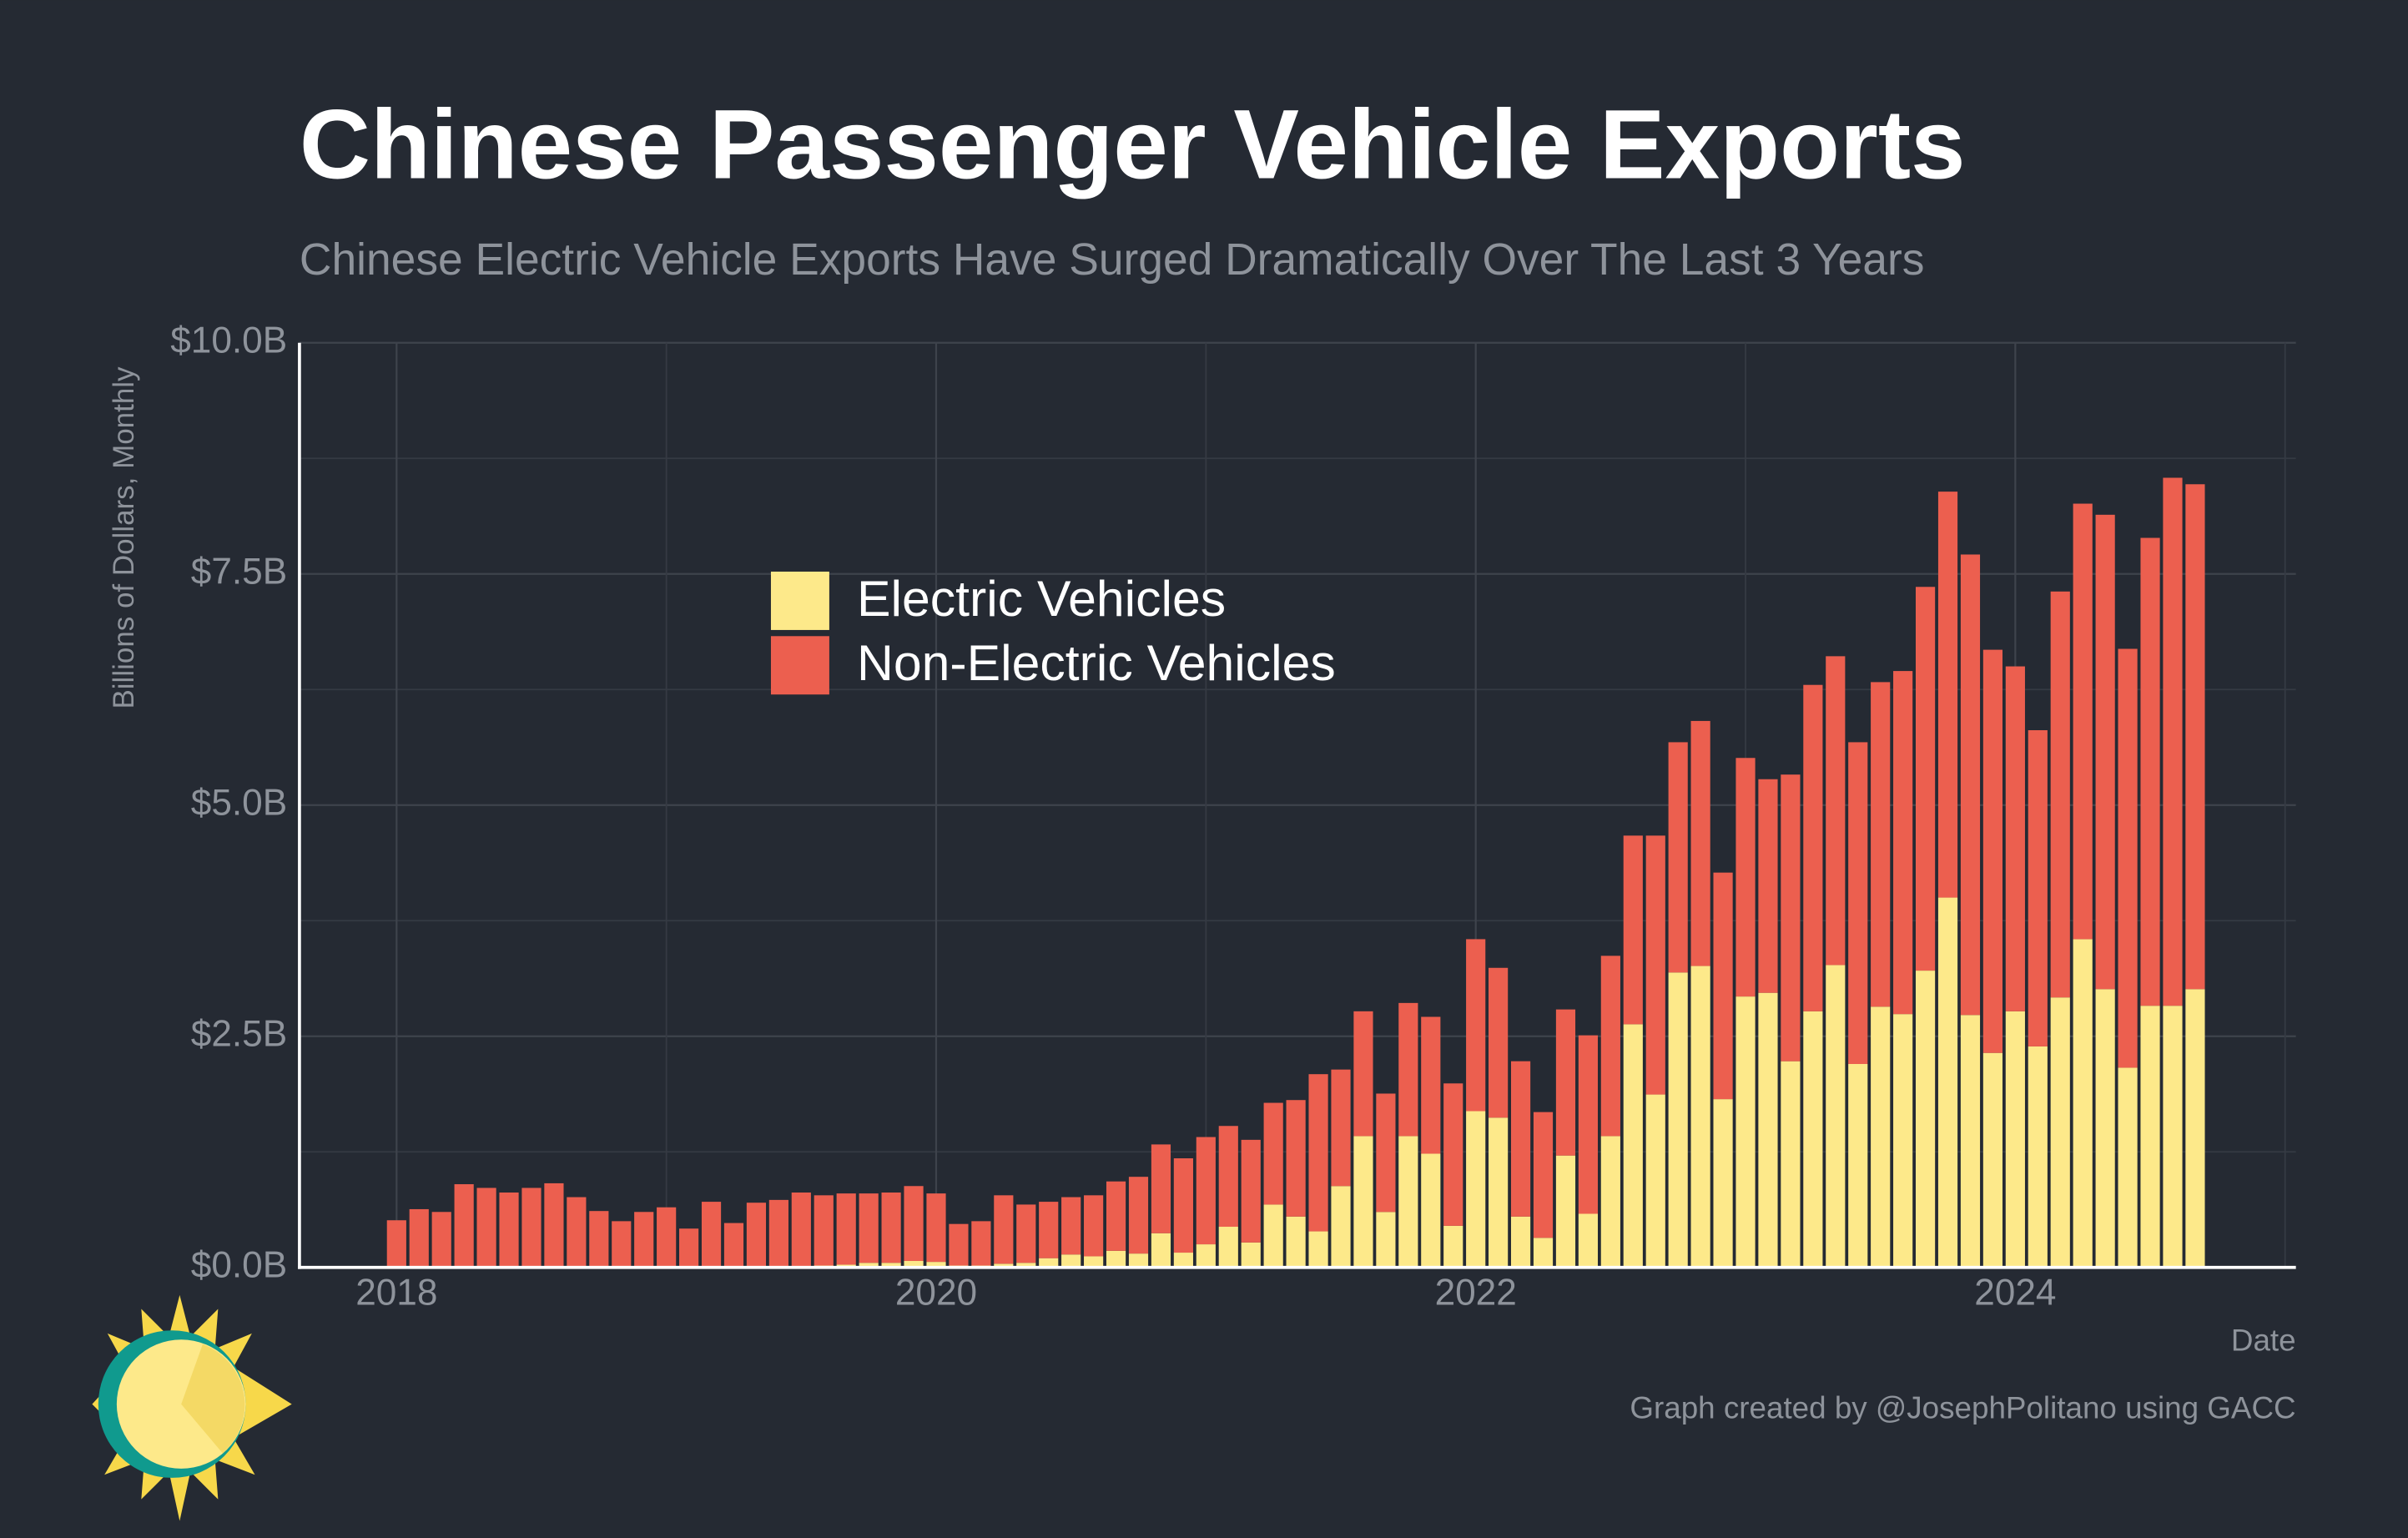 Image resolution: width=2408 pixels, height=1538 pixels. I want to click on x-tick-label: 2024, so click(2015, 1293).